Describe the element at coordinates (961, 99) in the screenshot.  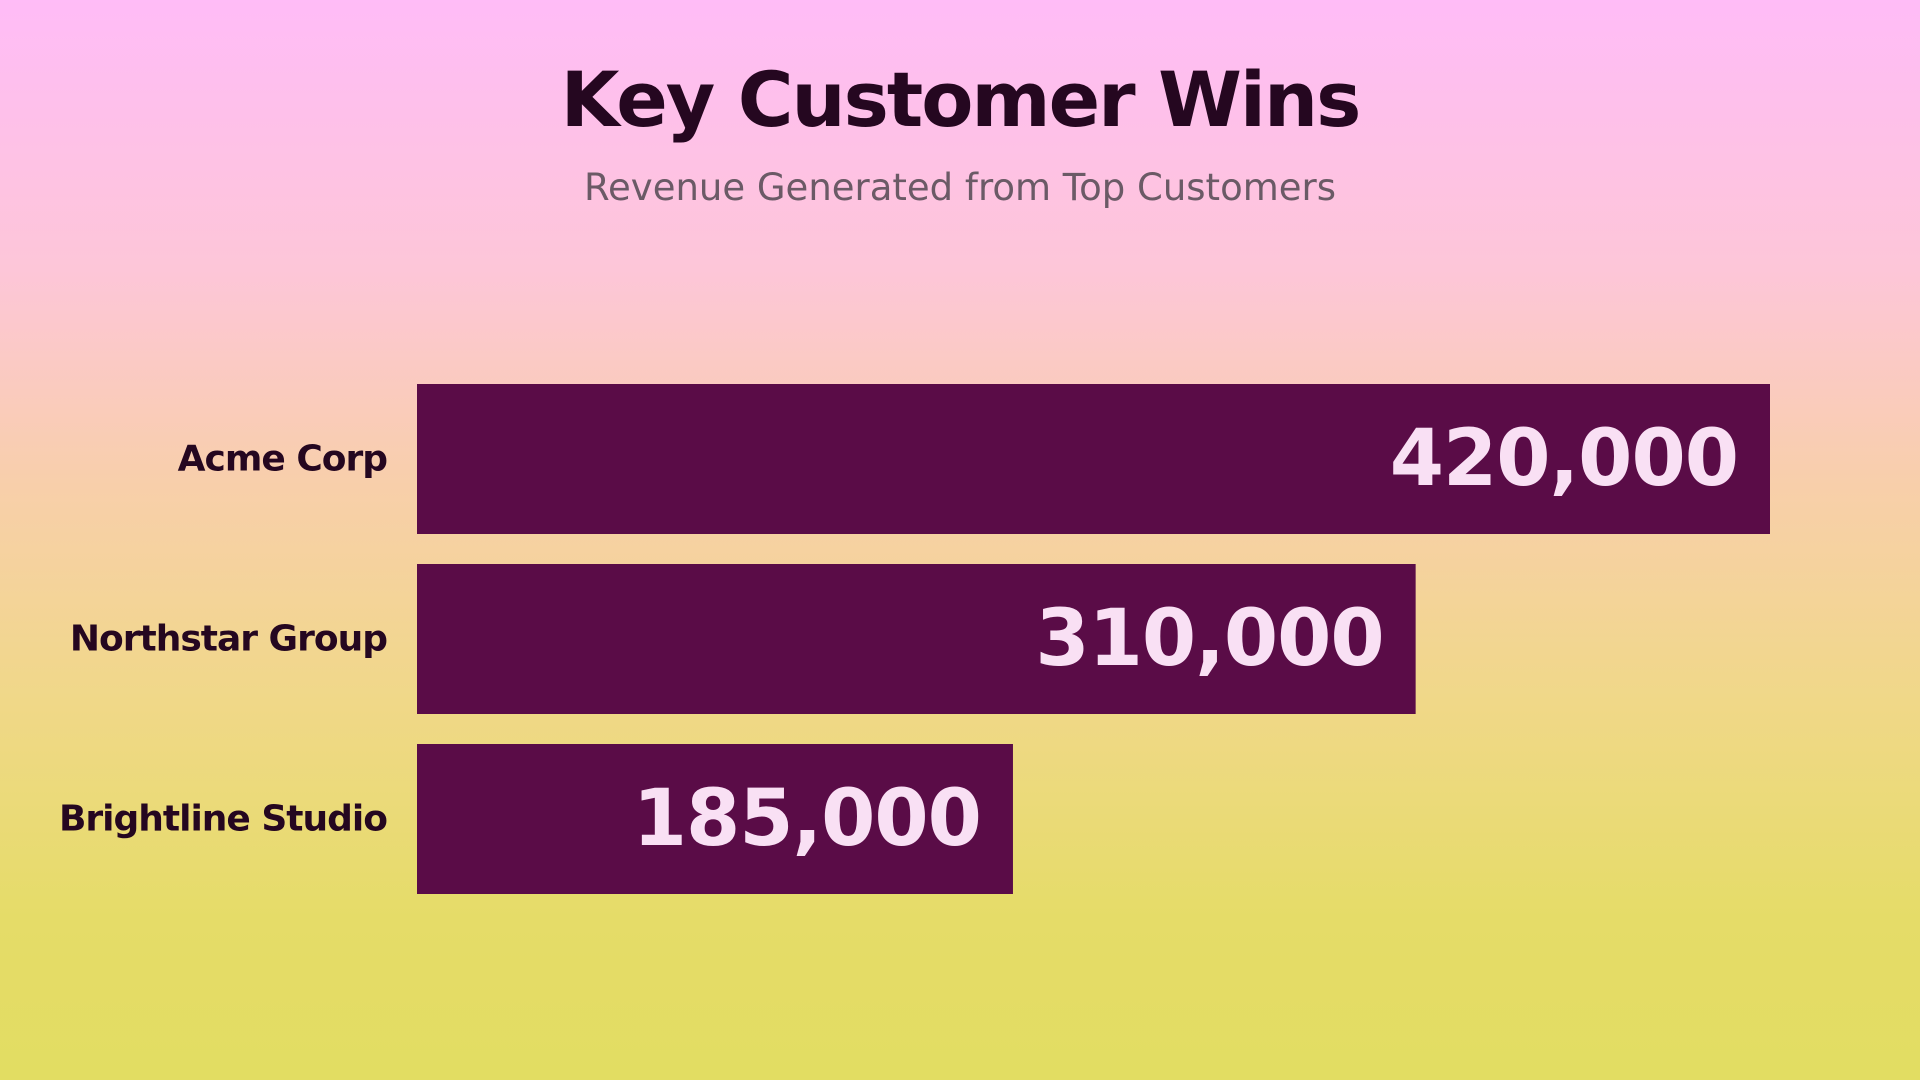
I see `chart-title: Key Customer Wins` at that location.